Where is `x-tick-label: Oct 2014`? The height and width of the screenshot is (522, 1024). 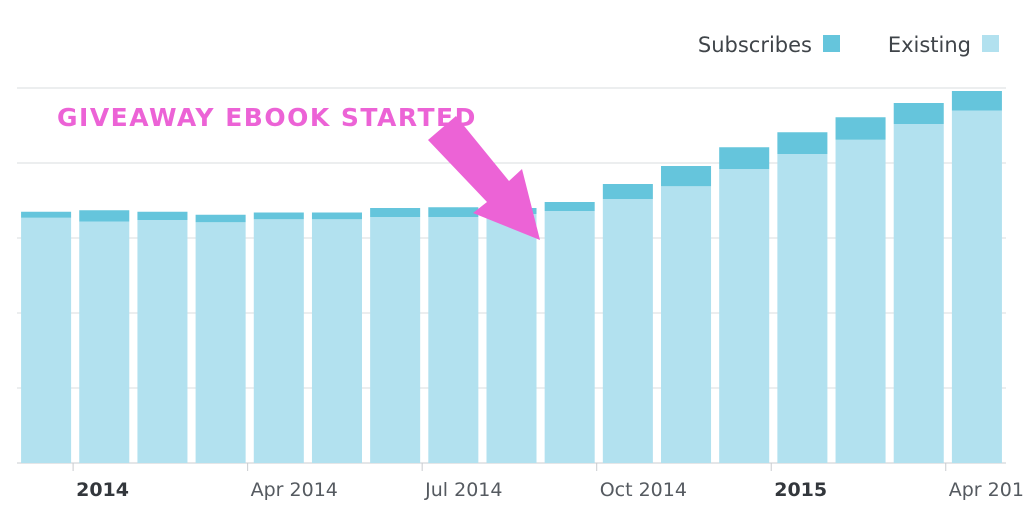
x-tick-label: Oct 2014 is located at coordinates (643, 490).